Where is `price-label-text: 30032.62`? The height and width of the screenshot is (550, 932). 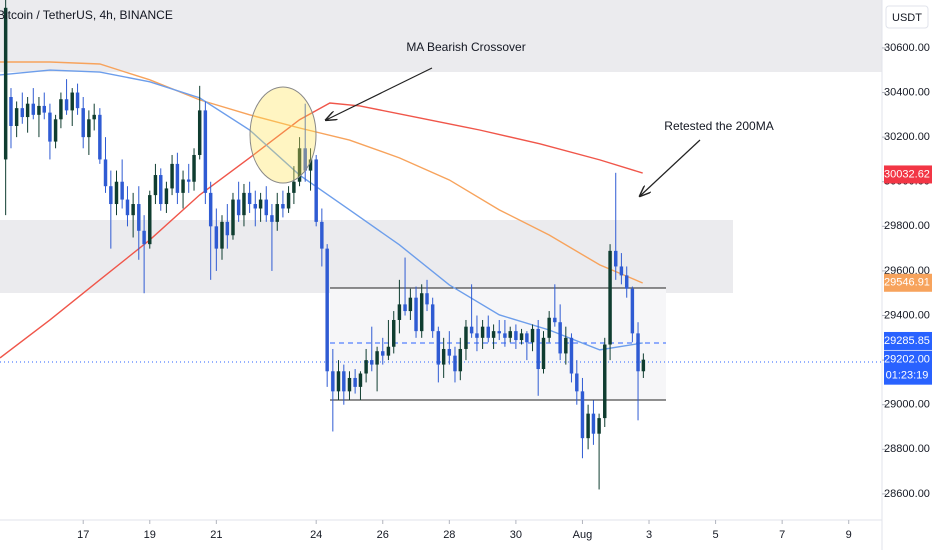 price-label-text: 30032.62 is located at coordinates (907, 174).